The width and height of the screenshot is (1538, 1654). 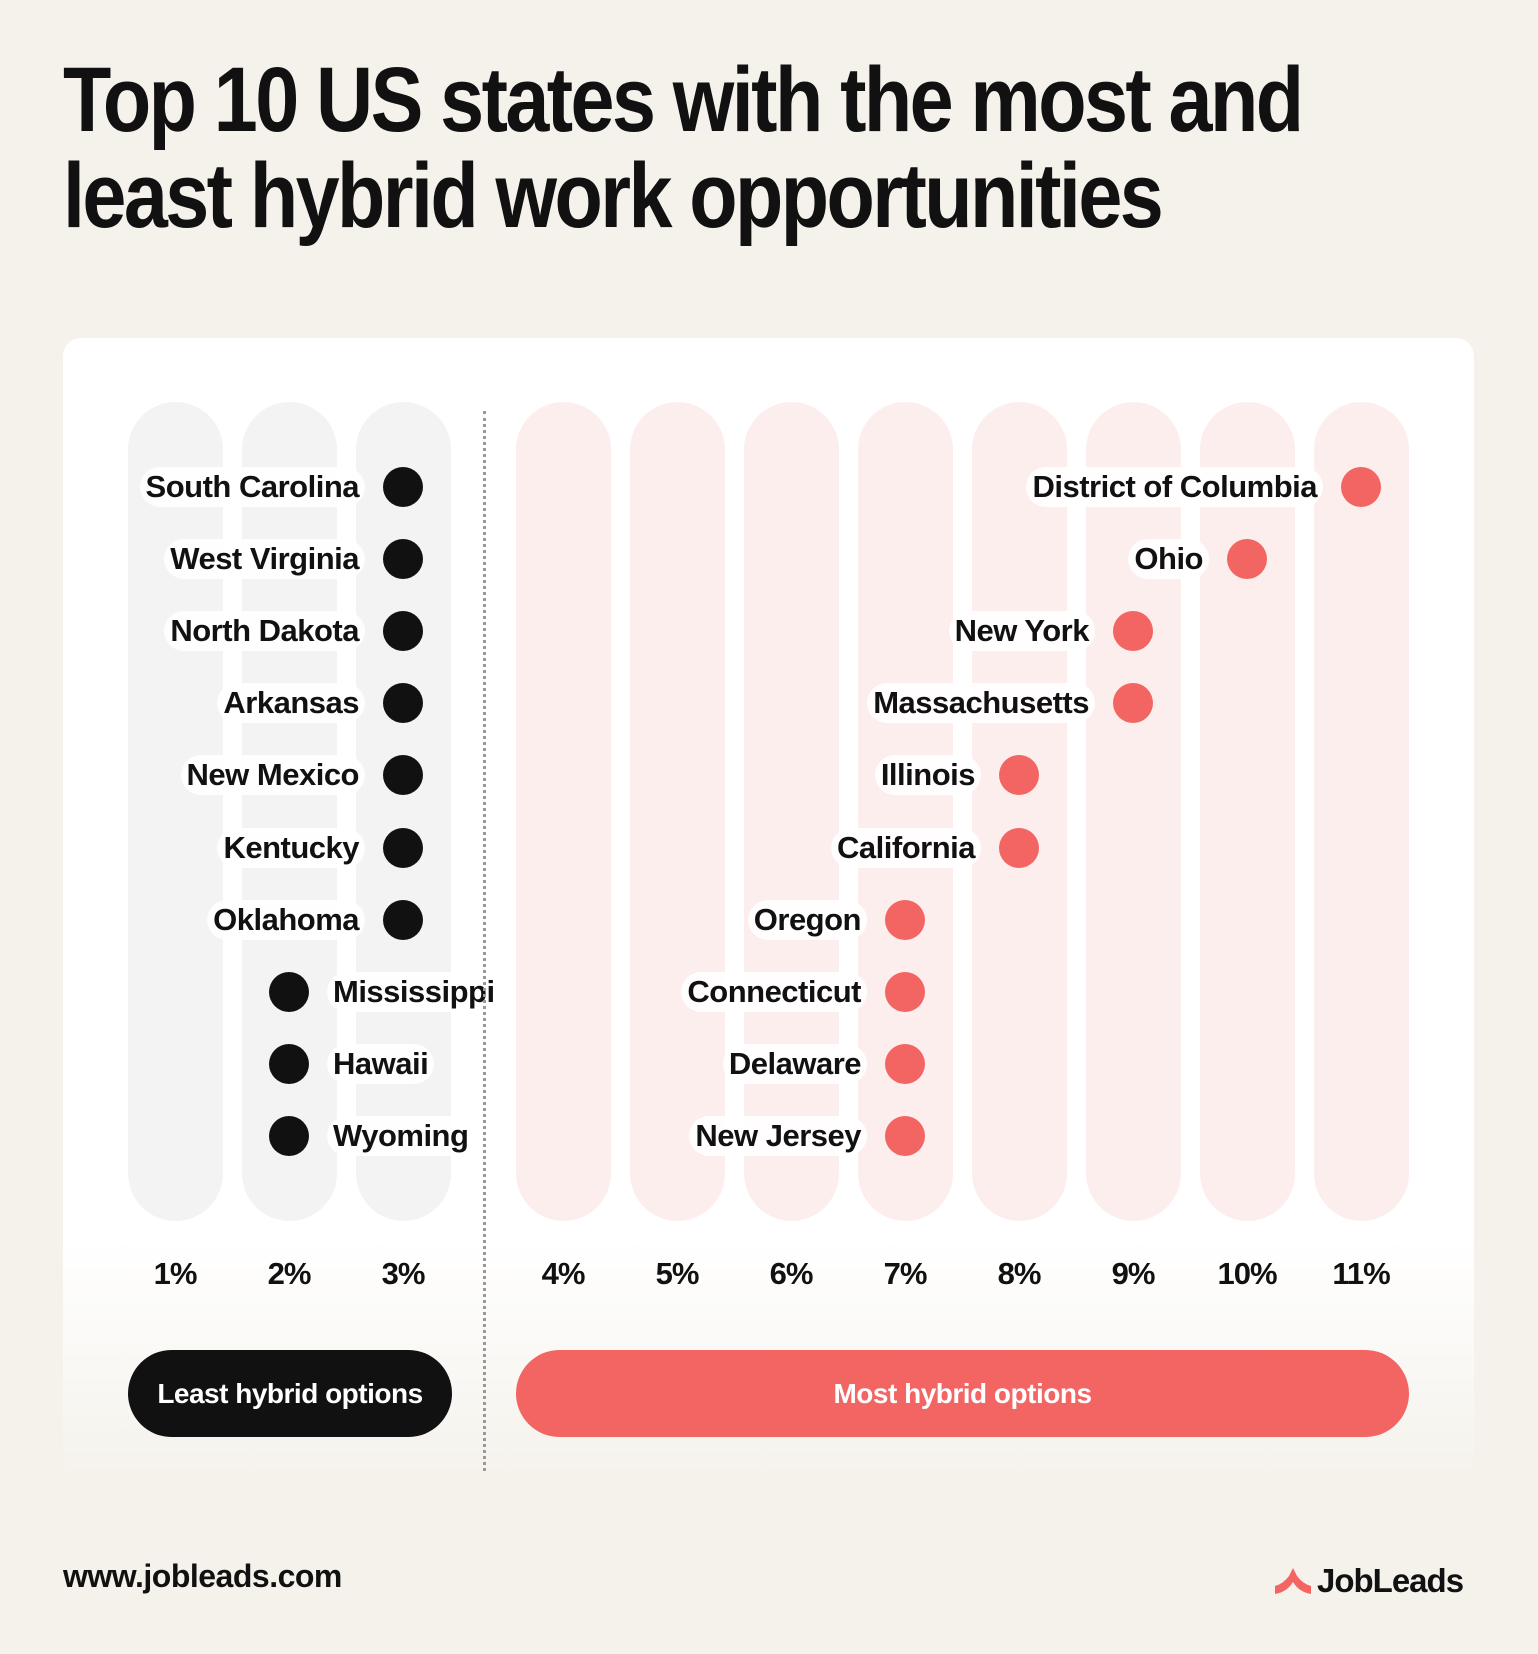 What do you see at coordinates (1019, 1273) in the screenshot?
I see `x-tick-label: 8%` at bounding box center [1019, 1273].